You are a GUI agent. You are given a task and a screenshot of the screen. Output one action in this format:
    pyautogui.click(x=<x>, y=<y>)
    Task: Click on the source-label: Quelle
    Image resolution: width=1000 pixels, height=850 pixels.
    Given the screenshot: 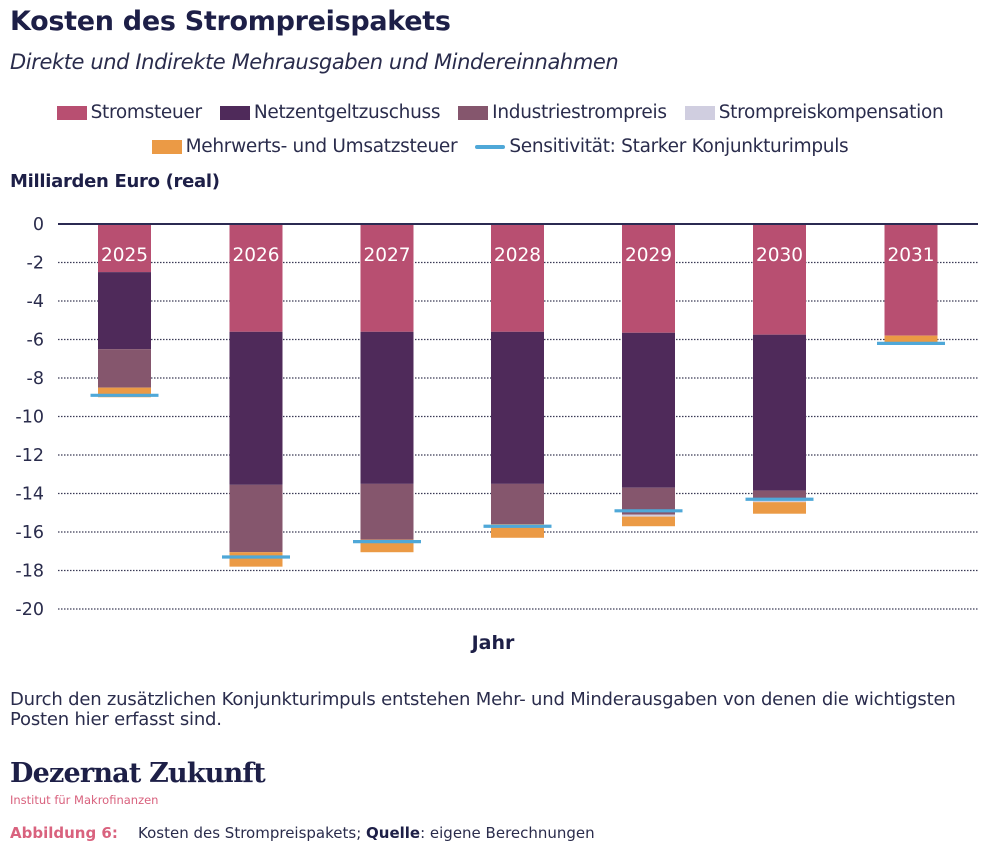 What is the action you would take?
    pyautogui.click(x=393, y=833)
    